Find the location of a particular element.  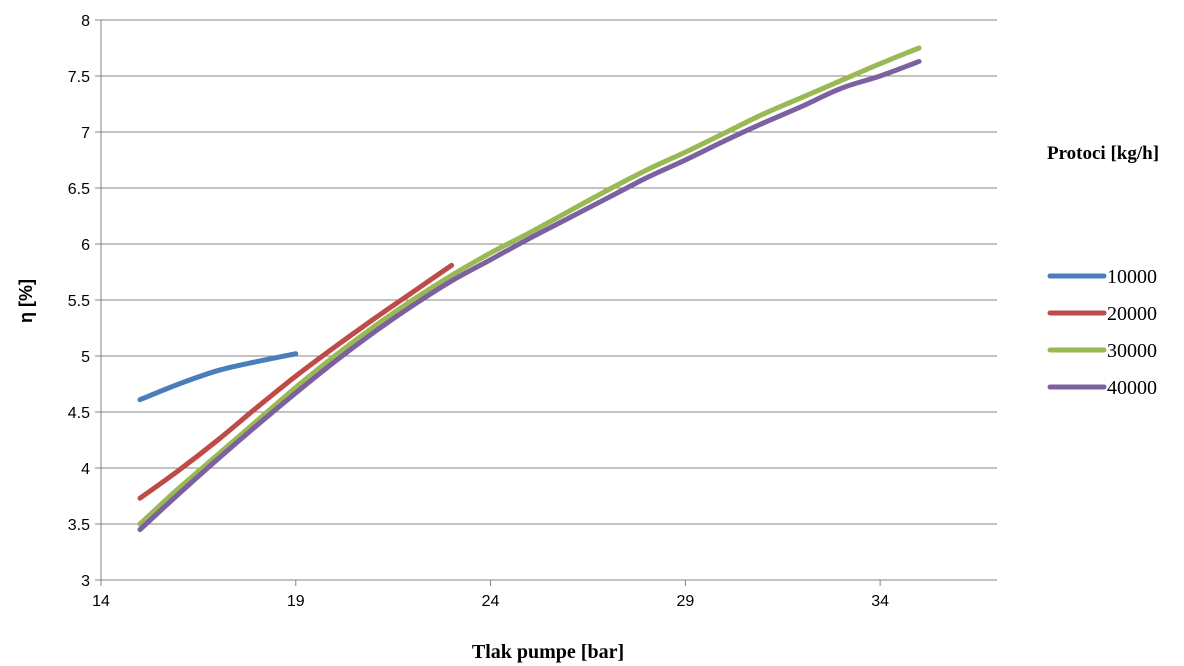

y-axis-title: η [%] is located at coordinates (26, 301).